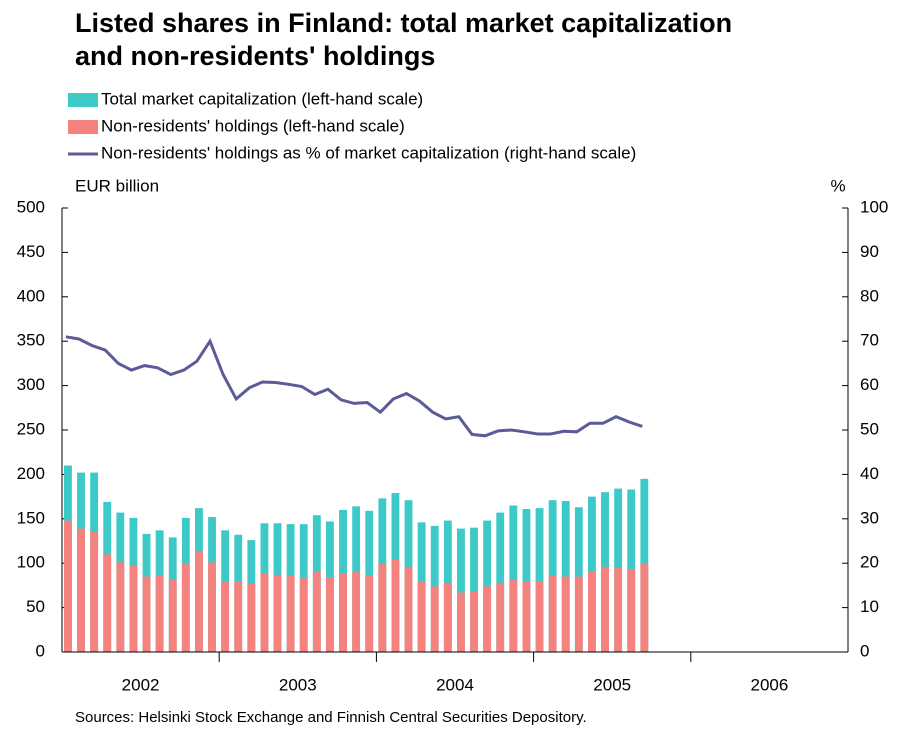 This screenshot has width=901, height=731. Describe the element at coordinates (864, 650) in the screenshot. I see `y2-tick-label: 0` at that location.